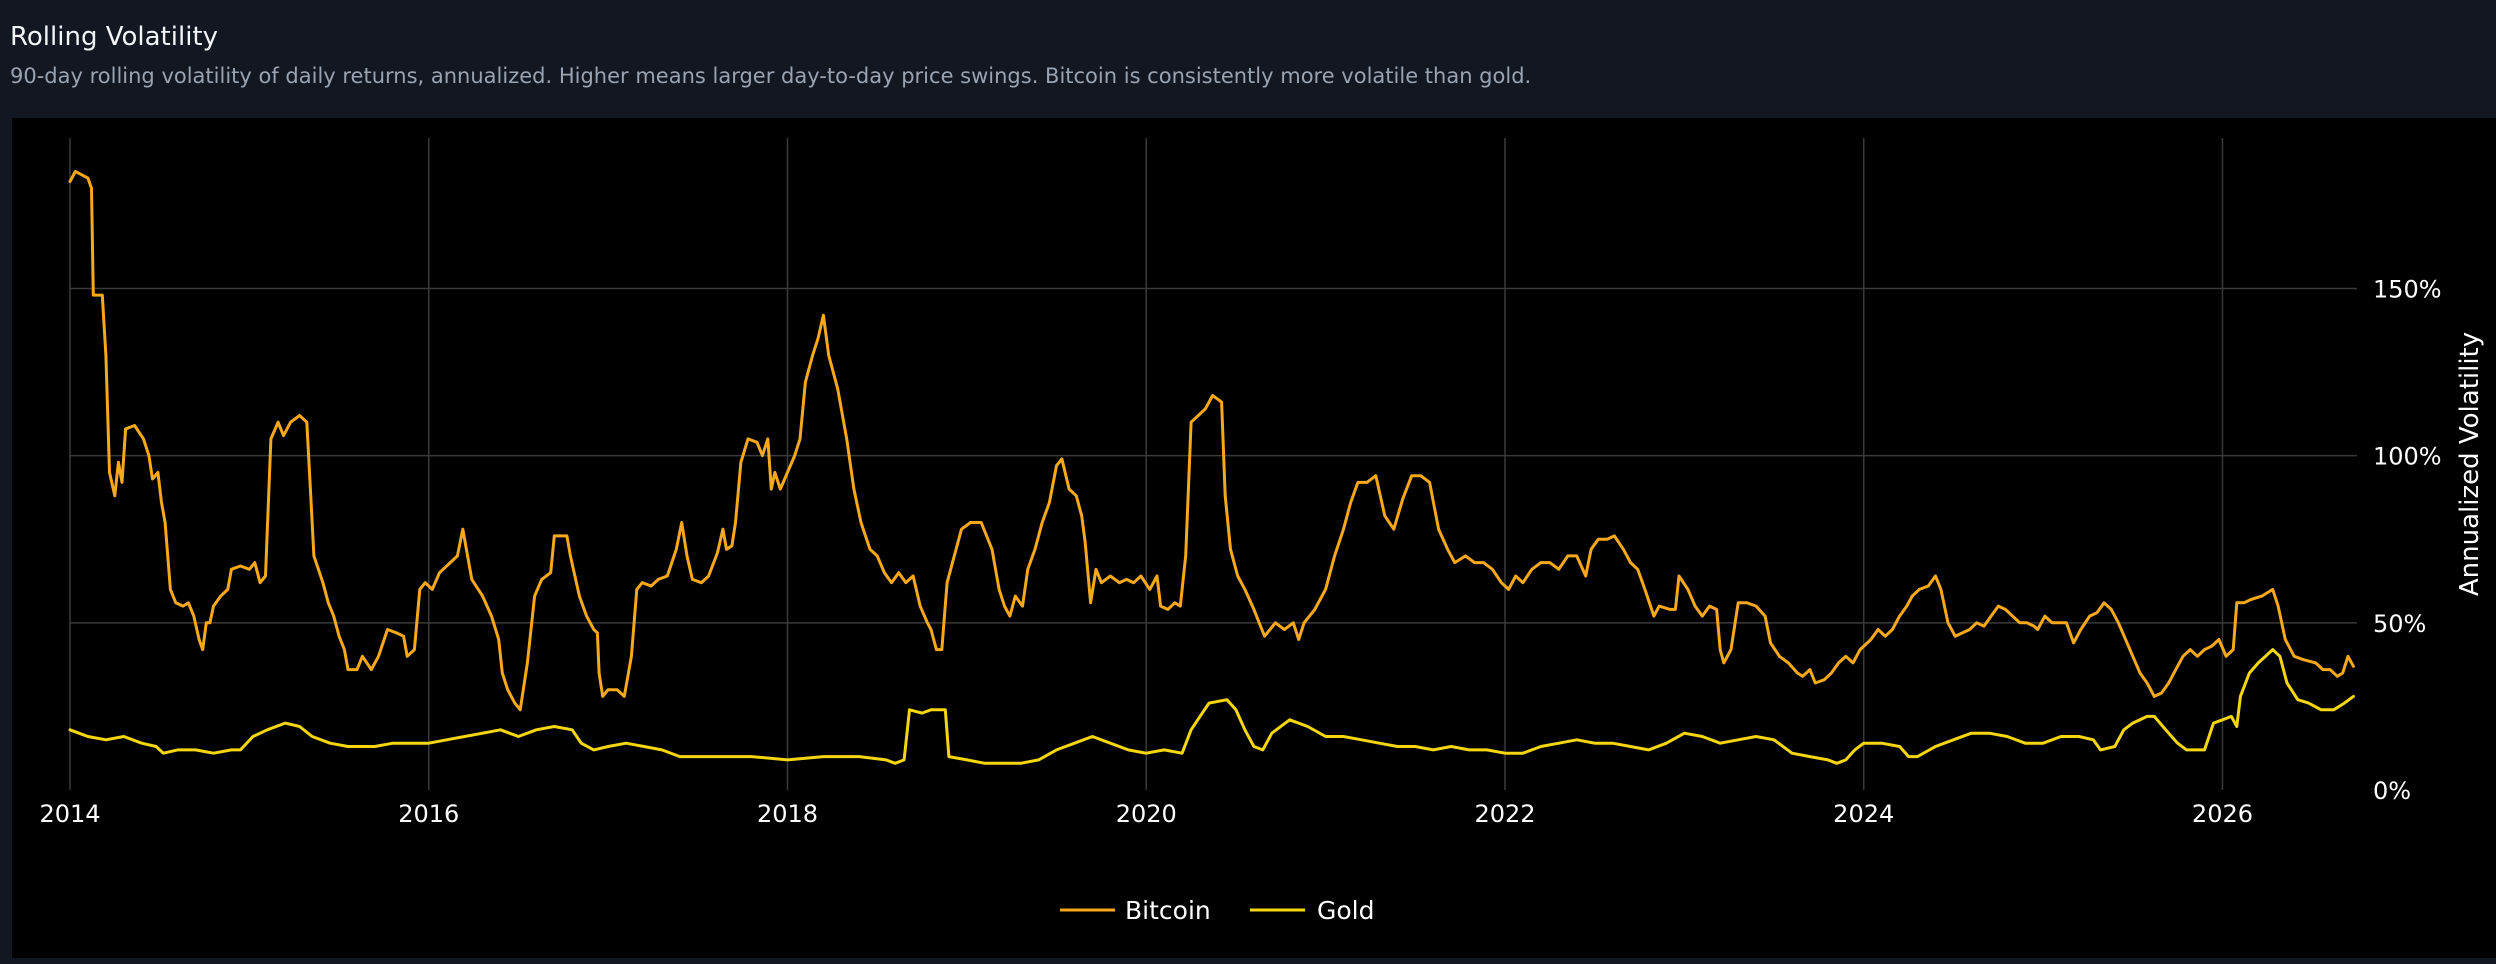  I want to click on x-tick-label: 2014, so click(69, 814).